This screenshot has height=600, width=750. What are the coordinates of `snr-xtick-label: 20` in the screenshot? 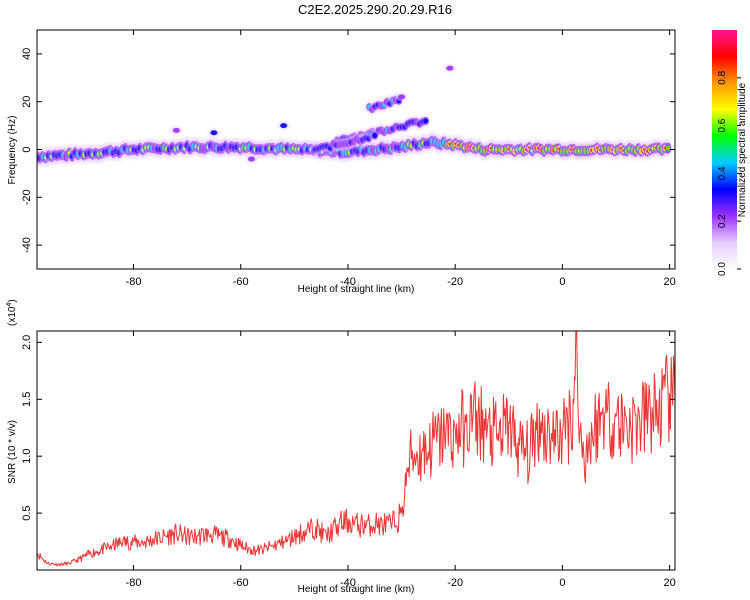 It's located at (670, 583).